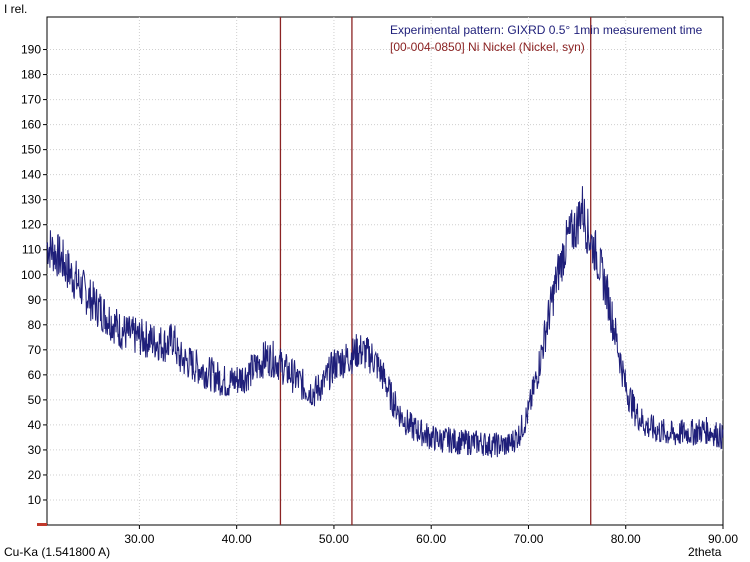 Image resolution: width=750 pixels, height=562 pixels. I want to click on y-tick-label: 40, so click(35, 425).